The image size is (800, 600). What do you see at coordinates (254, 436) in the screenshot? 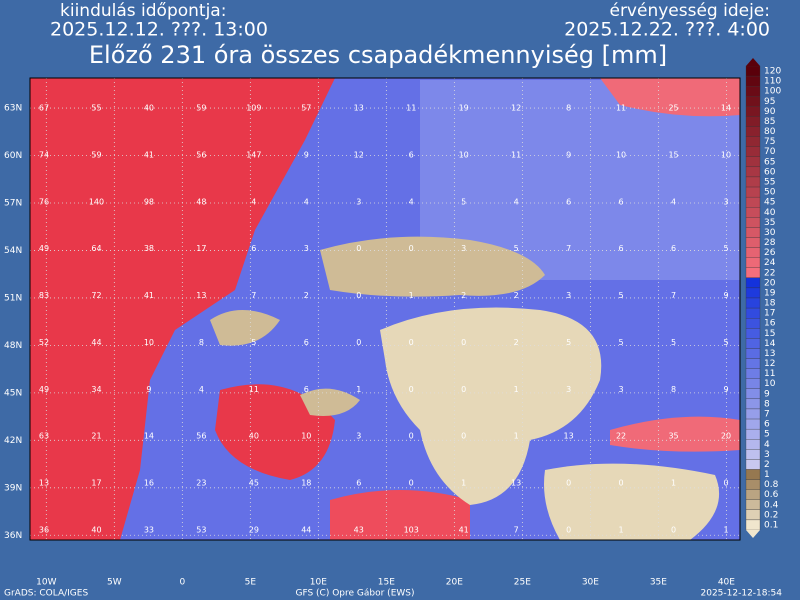
I see `grid-value: 40` at bounding box center [254, 436].